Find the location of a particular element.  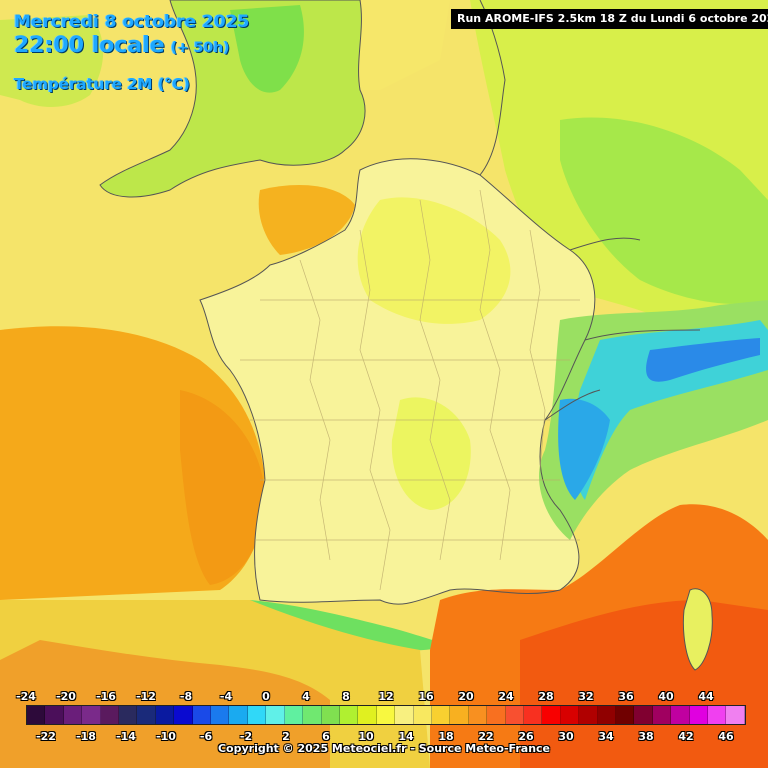

forecast-time: 22:00 locale (+ 50h) is located at coordinates (122, 45).